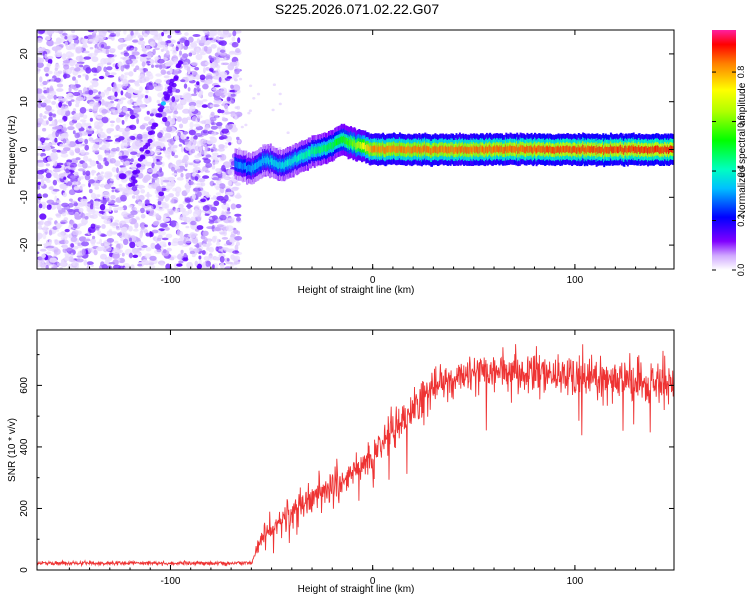 The image size is (750, 600). I want to click on y-tick-label: 10, so click(24, 102).